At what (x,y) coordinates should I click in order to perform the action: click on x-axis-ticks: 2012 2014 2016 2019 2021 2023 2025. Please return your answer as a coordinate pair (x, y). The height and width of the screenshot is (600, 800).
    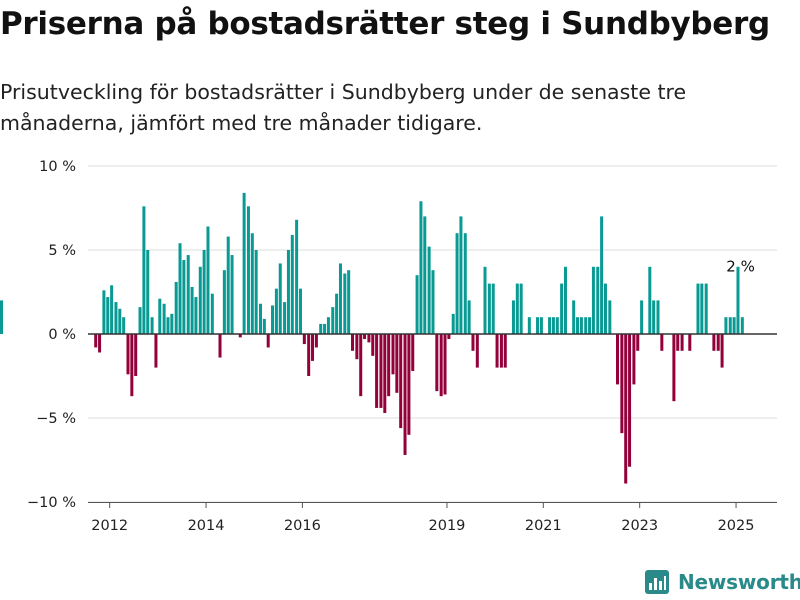
    Looking at the image, I should click on (422, 516).